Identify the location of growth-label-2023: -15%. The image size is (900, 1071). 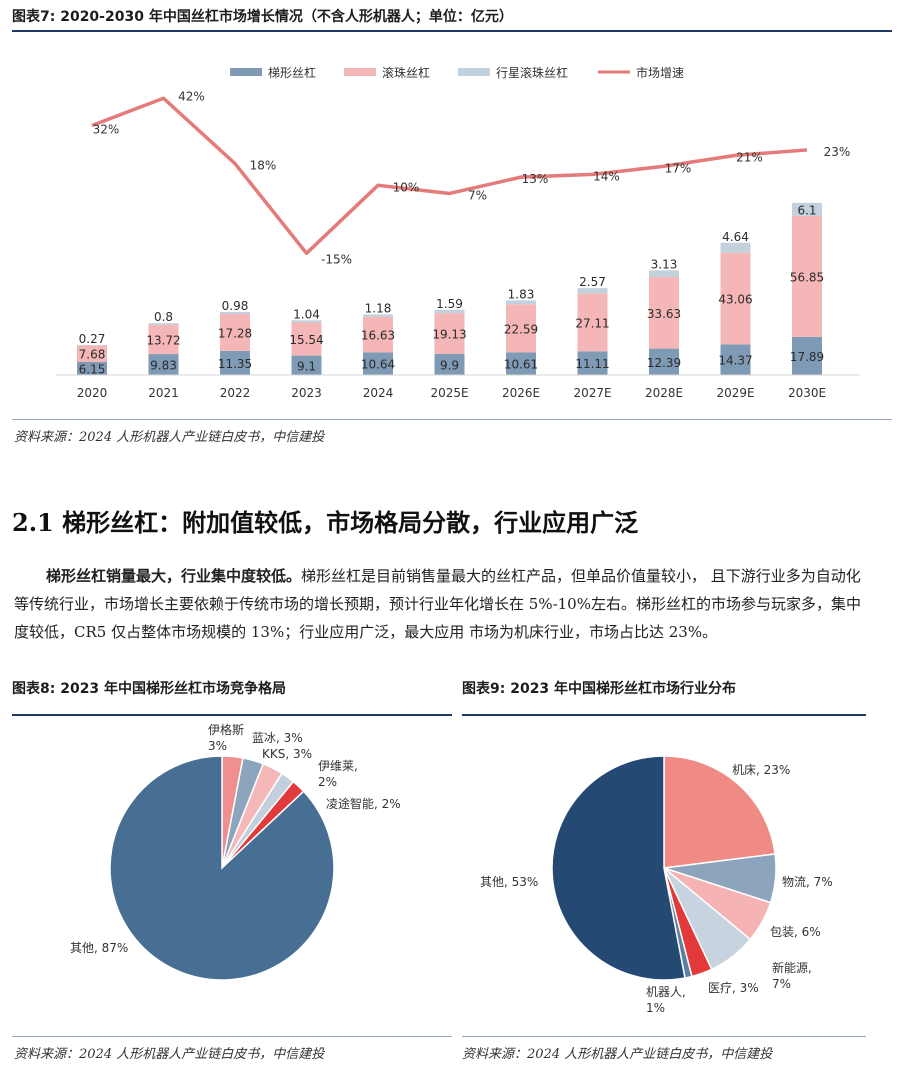
(336, 259).